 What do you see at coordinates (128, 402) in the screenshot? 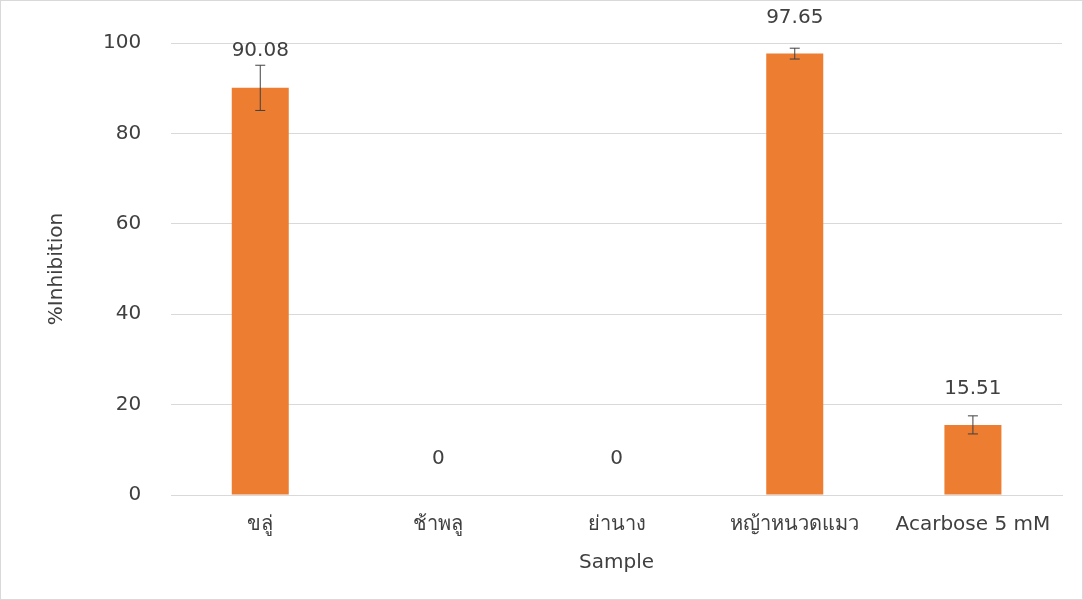
I see `y-tick-label: 20` at bounding box center [128, 402].